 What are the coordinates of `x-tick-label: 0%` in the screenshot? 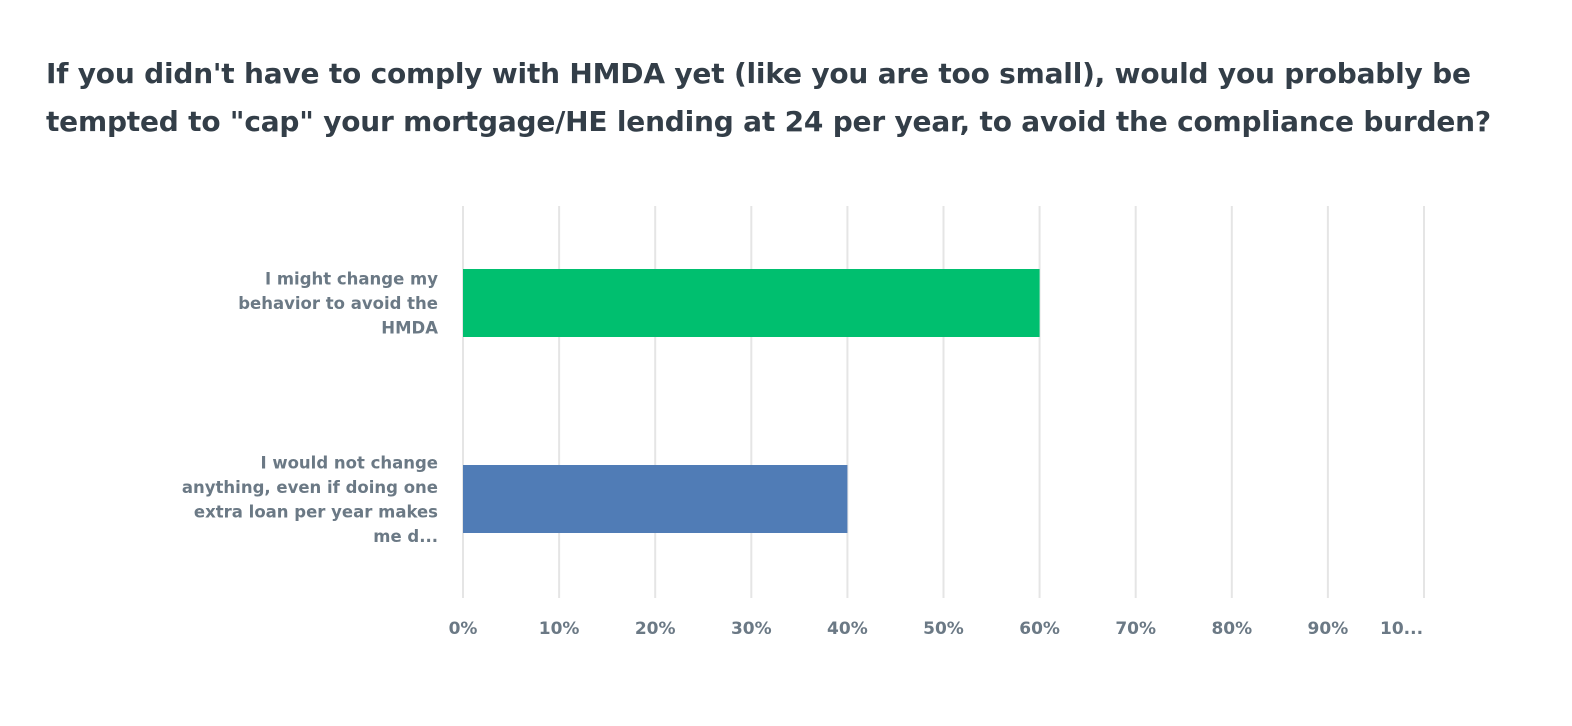 It's located at (463, 629).